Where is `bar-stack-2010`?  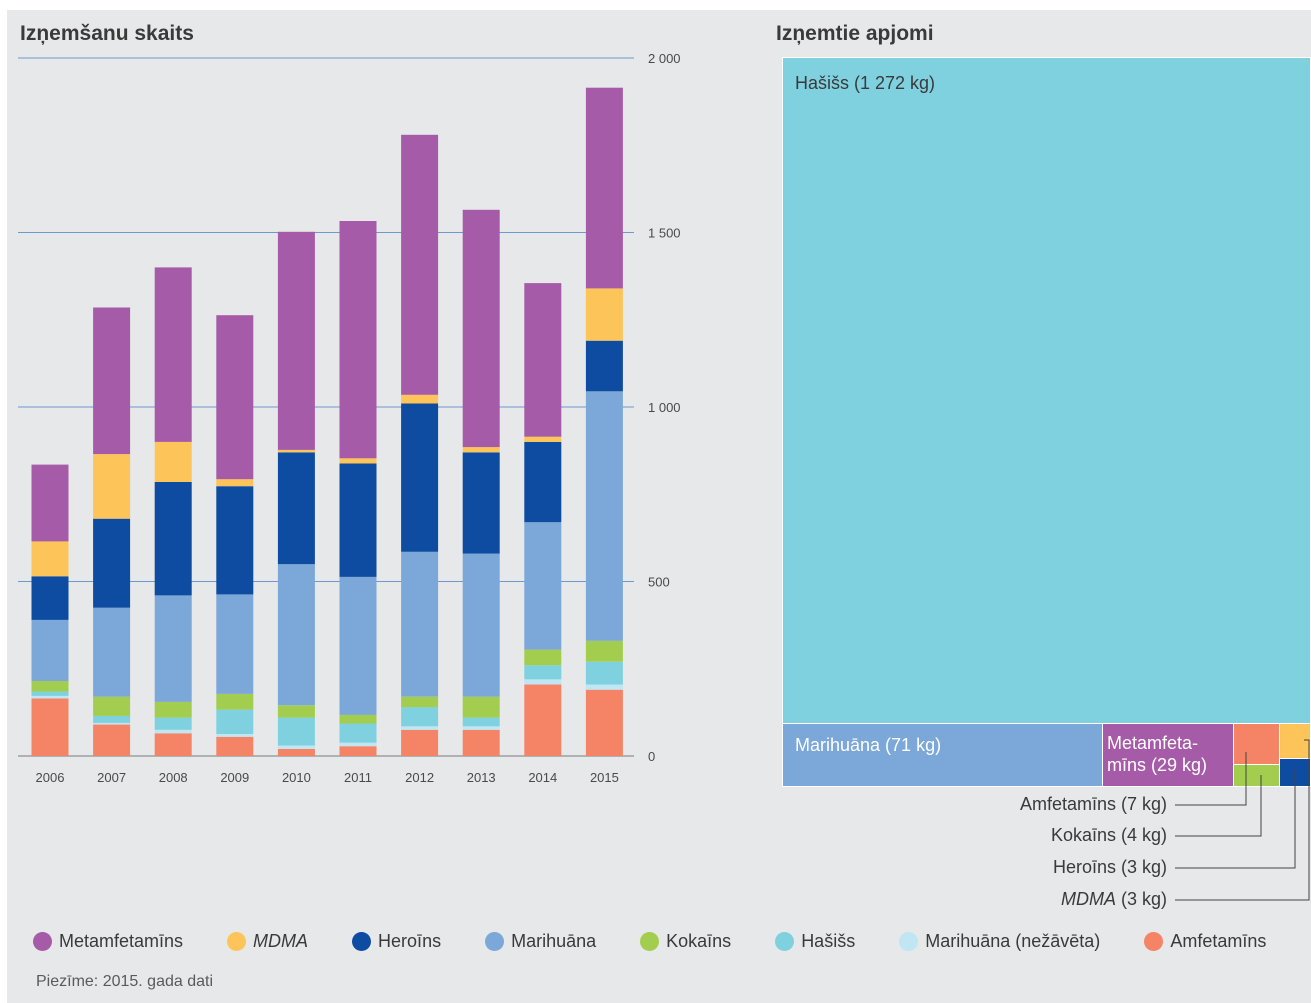 bar-stack-2010 is located at coordinates (296, 493).